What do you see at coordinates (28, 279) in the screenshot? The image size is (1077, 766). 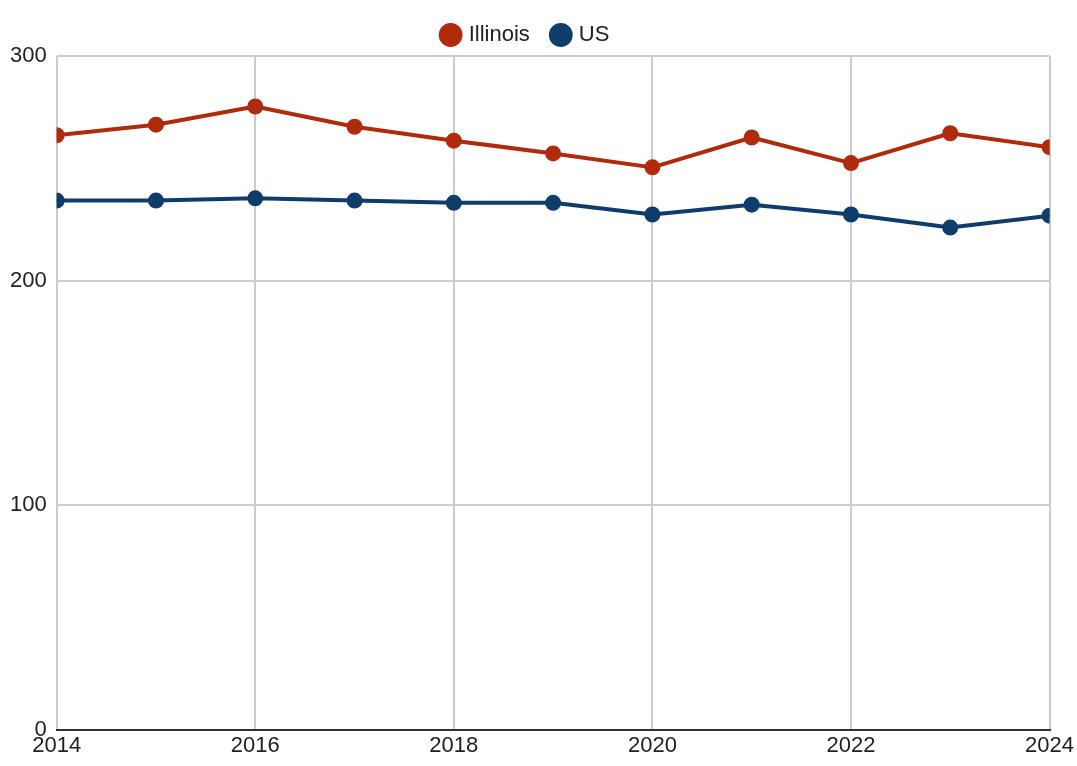 I see `y-tick-label: 200` at bounding box center [28, 279].